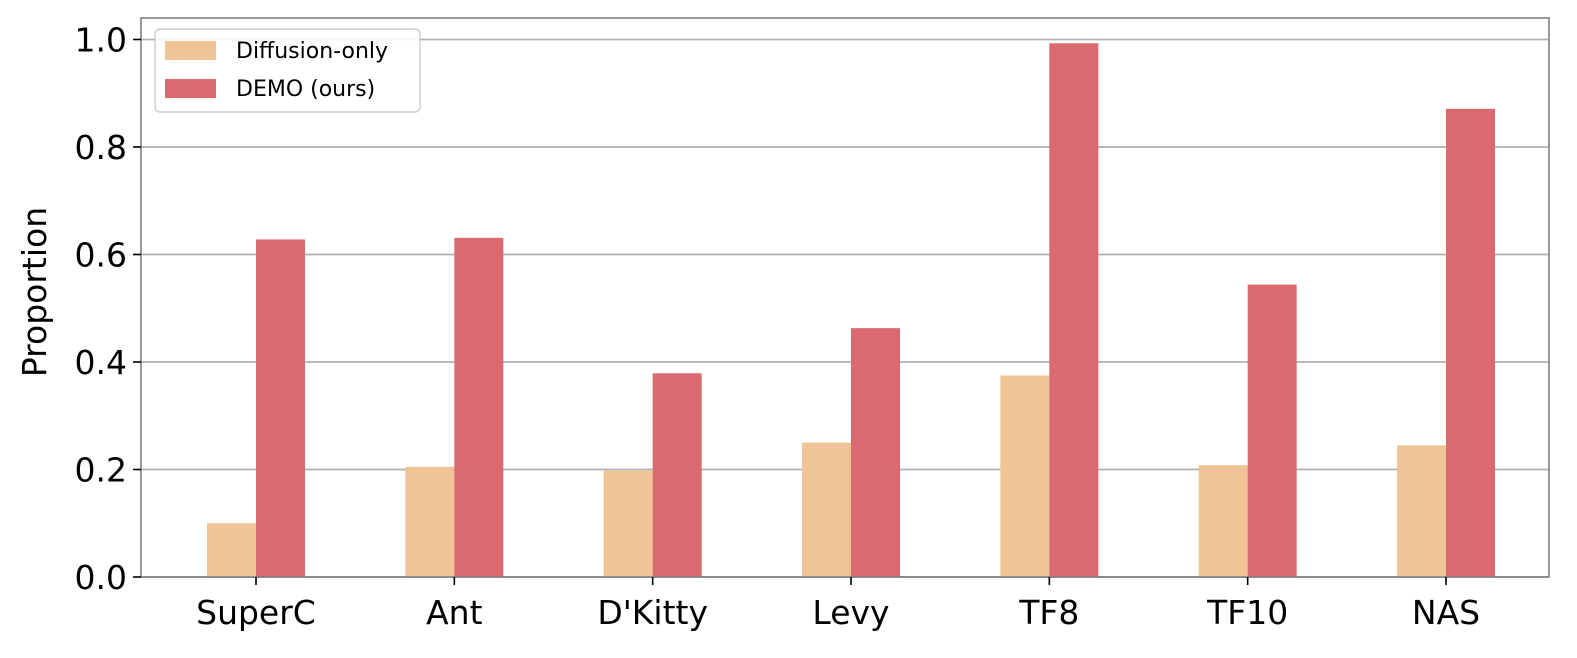  Describe the element at coordinates (1048, 612) in the screenshot. I see `x-tick-label: TF8` at that location.